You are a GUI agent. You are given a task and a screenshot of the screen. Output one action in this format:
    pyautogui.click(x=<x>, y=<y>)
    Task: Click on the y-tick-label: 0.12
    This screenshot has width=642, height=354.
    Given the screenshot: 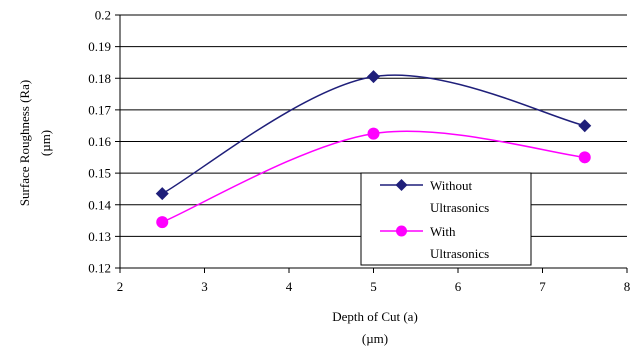 What is the action you would take?
    pyautogui.click(x=99, y=268)
    